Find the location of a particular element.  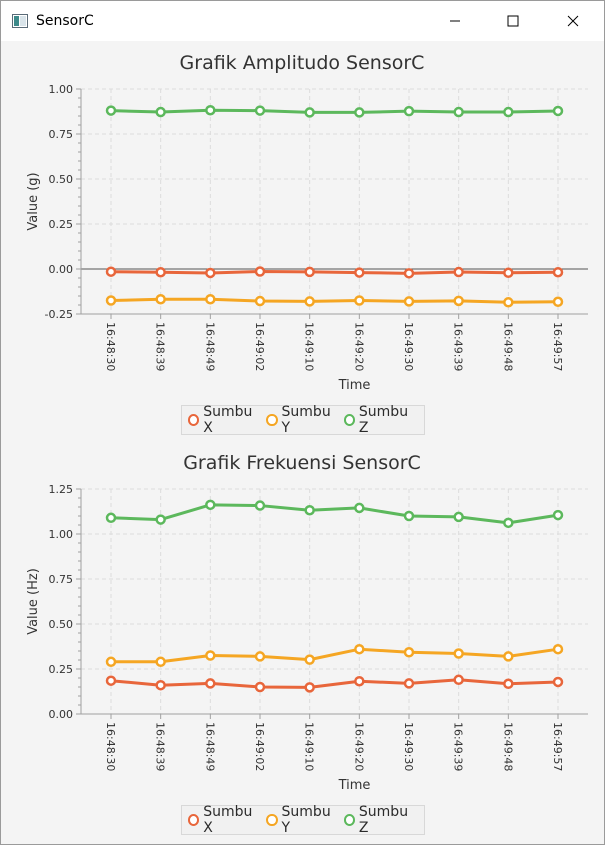

close-button is located at coordinates (573, 21).